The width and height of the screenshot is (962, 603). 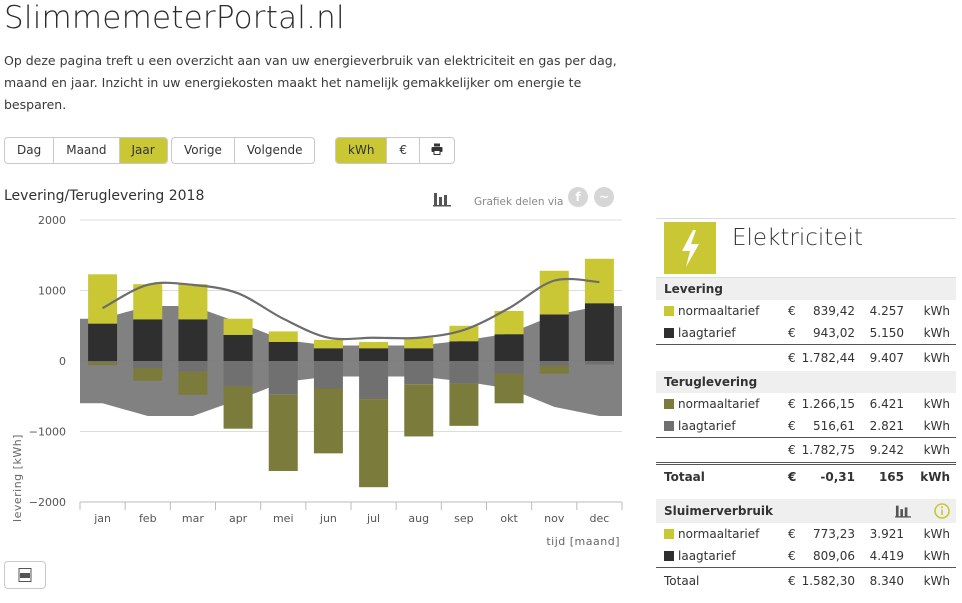 What do you see at coordinates (351, 361) in the screenshot?
I see `area-band` at bounding box center [351, 361].